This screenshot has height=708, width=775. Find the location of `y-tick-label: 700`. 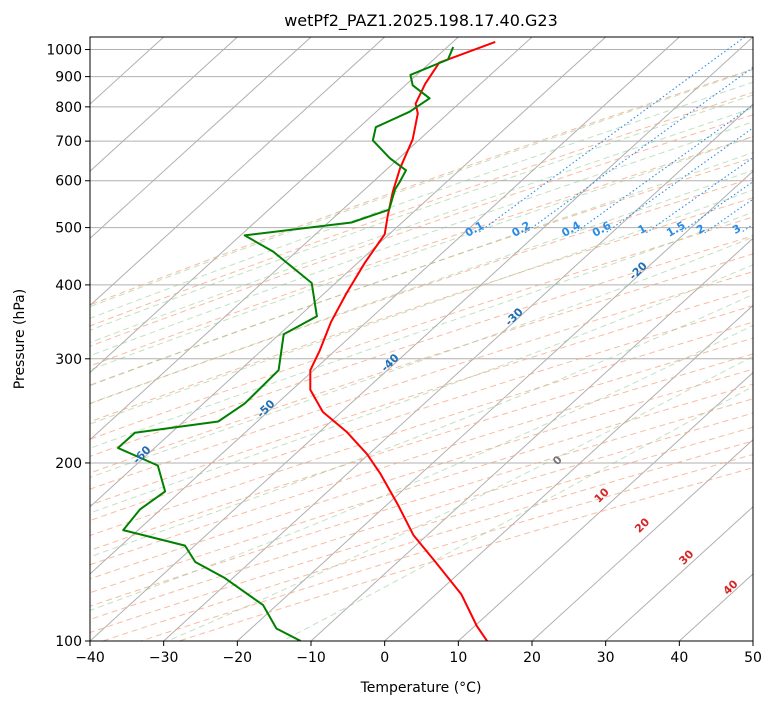

y-tick-label: 700 is located at coordinates (68, 142).